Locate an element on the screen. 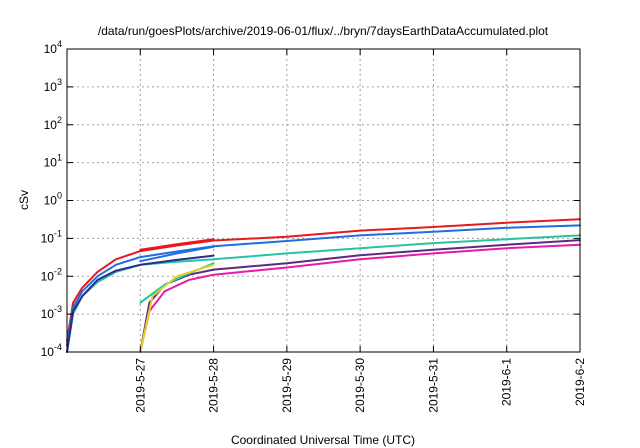  x-tick-label: 2019-6-1 is located at coordinates (507, 382).